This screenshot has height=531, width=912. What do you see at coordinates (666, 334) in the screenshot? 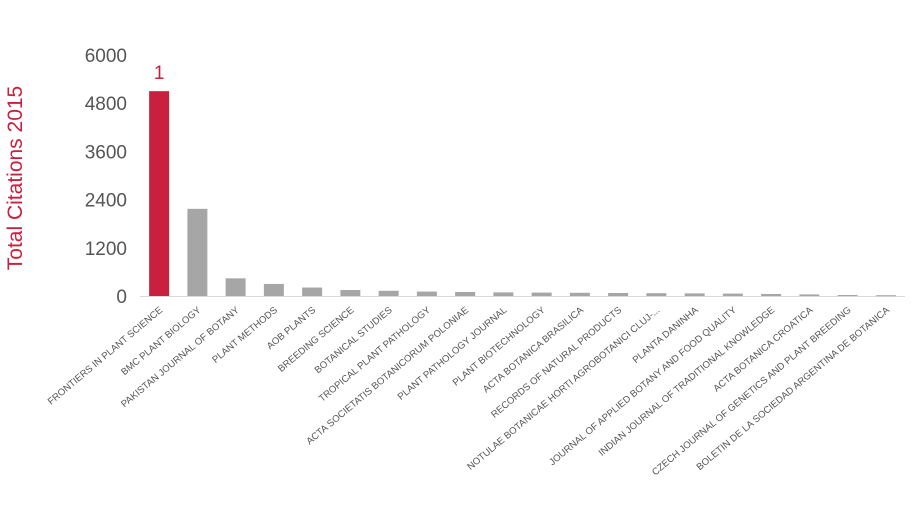
I see `x-tick-label: PLANTA DANINHA` at bounding box center [666, 334].